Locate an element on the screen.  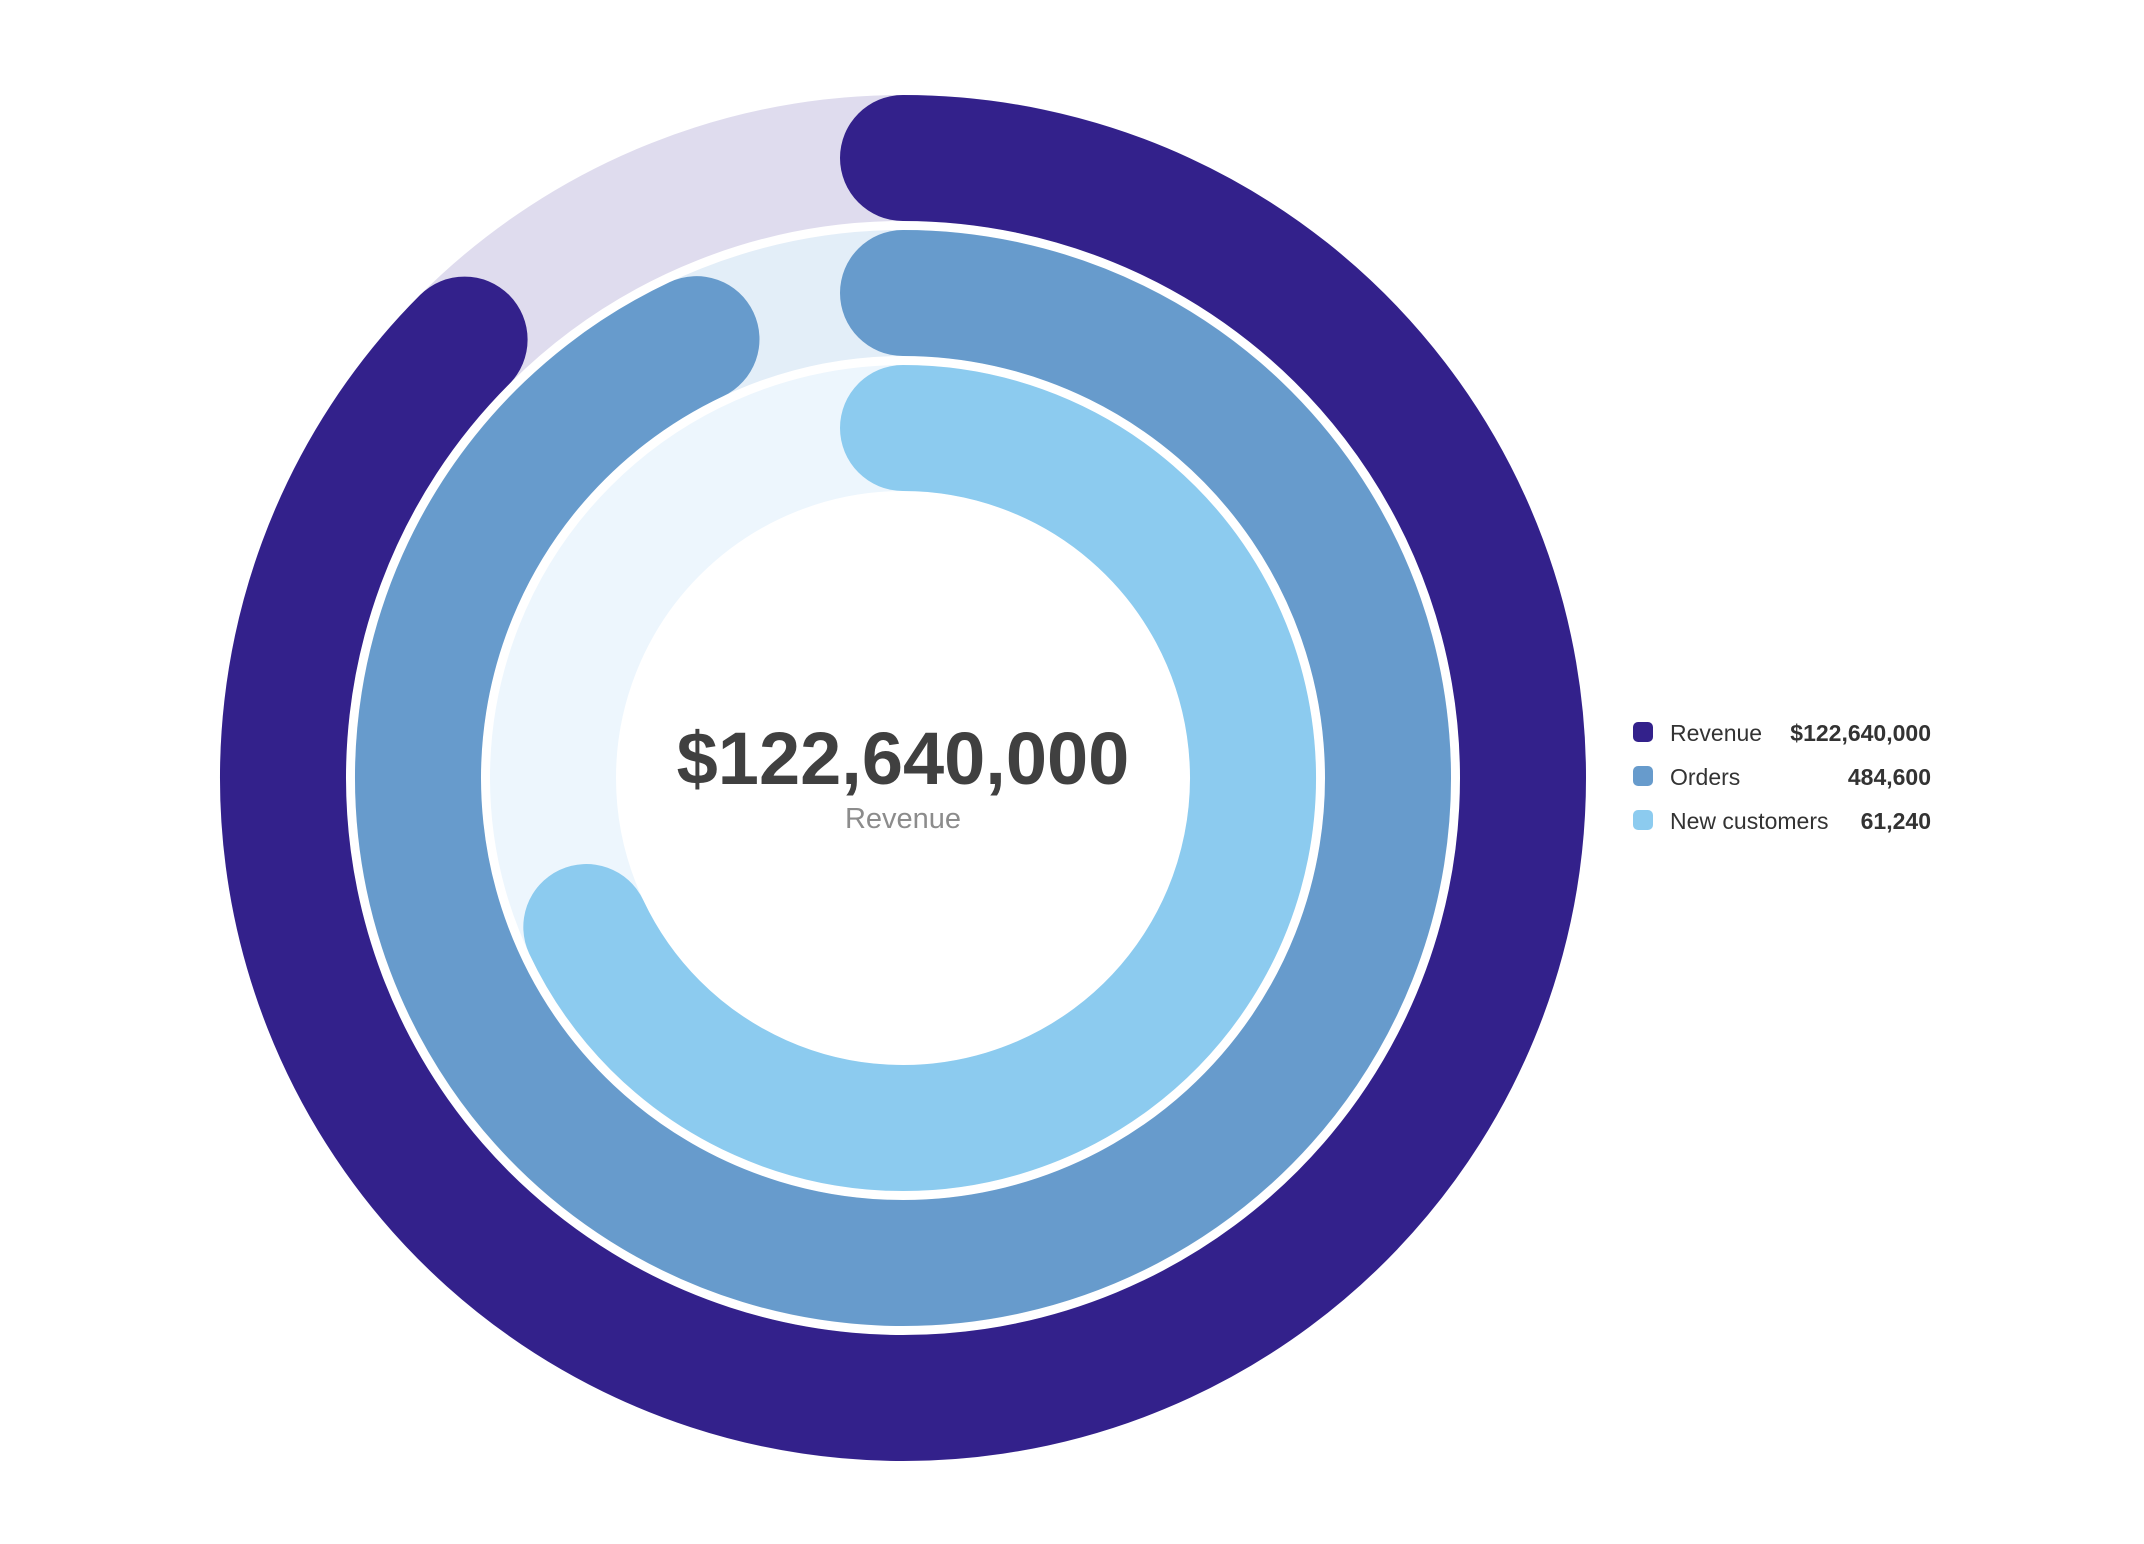
center-summary: $122,640,000 Revenue is located at coordinates (903, 776).